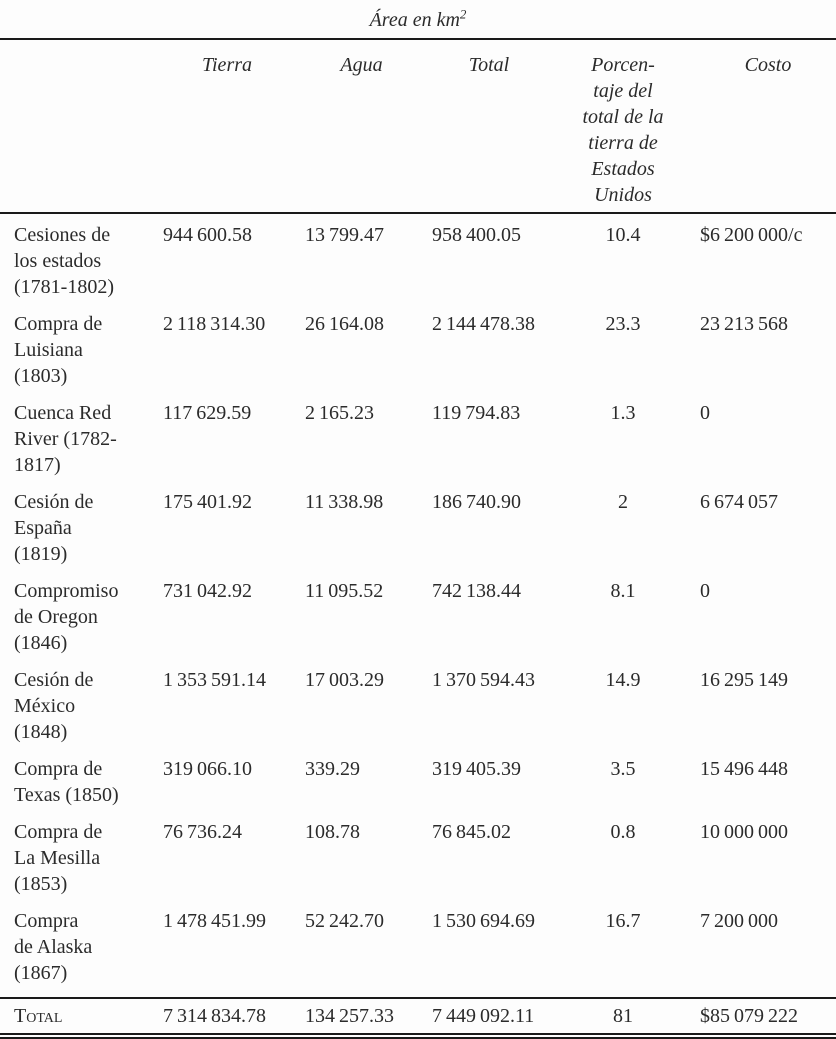 This screenshot has height=1039, width=836. I want to click on total-total-cell: 7 449 092.11, so click(482, 1016).